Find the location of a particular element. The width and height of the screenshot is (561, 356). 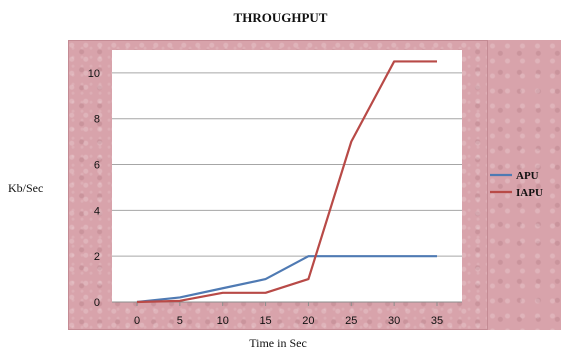

x-tick-label: 20 is located at coordinates (308, 321).